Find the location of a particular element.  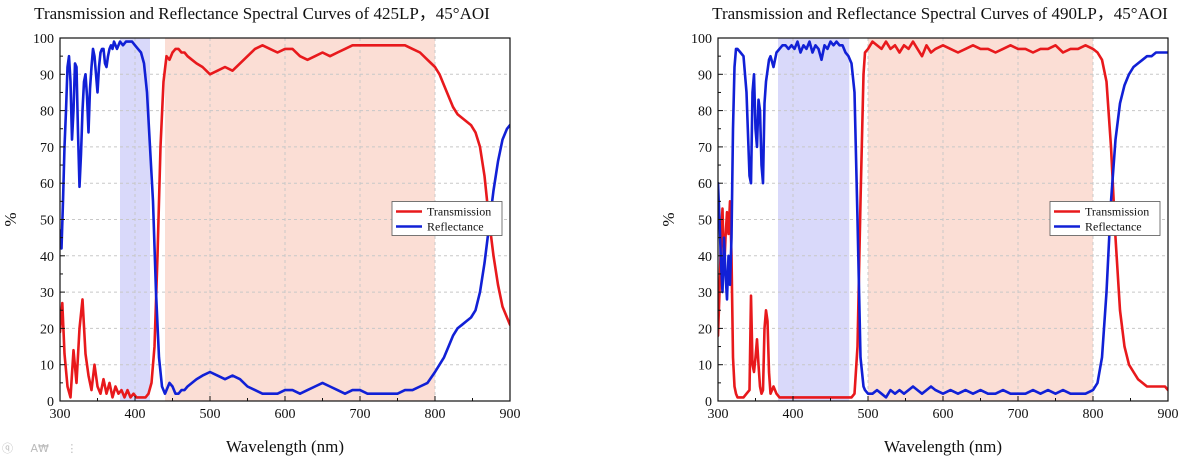

lens-icon: ⓠ is located at coordinates (7, 448).